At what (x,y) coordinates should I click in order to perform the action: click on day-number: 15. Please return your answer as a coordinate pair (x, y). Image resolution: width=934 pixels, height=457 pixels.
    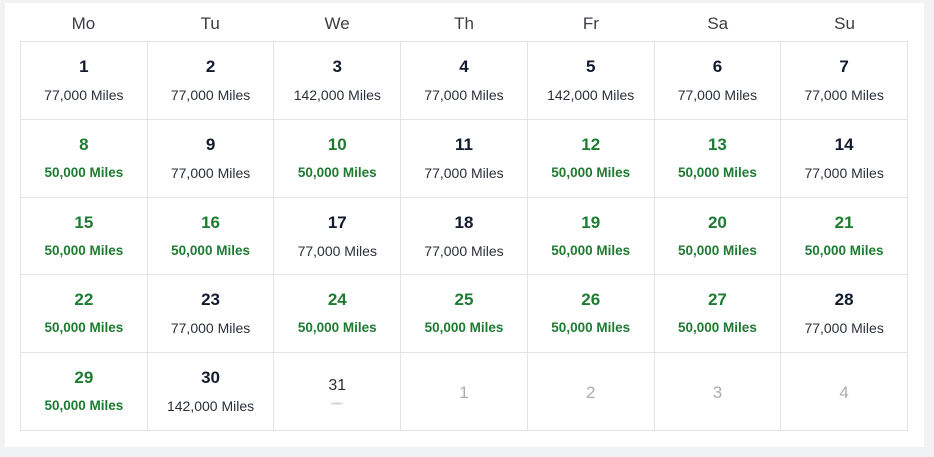
    Looking at the image, I should click on (84, 222).